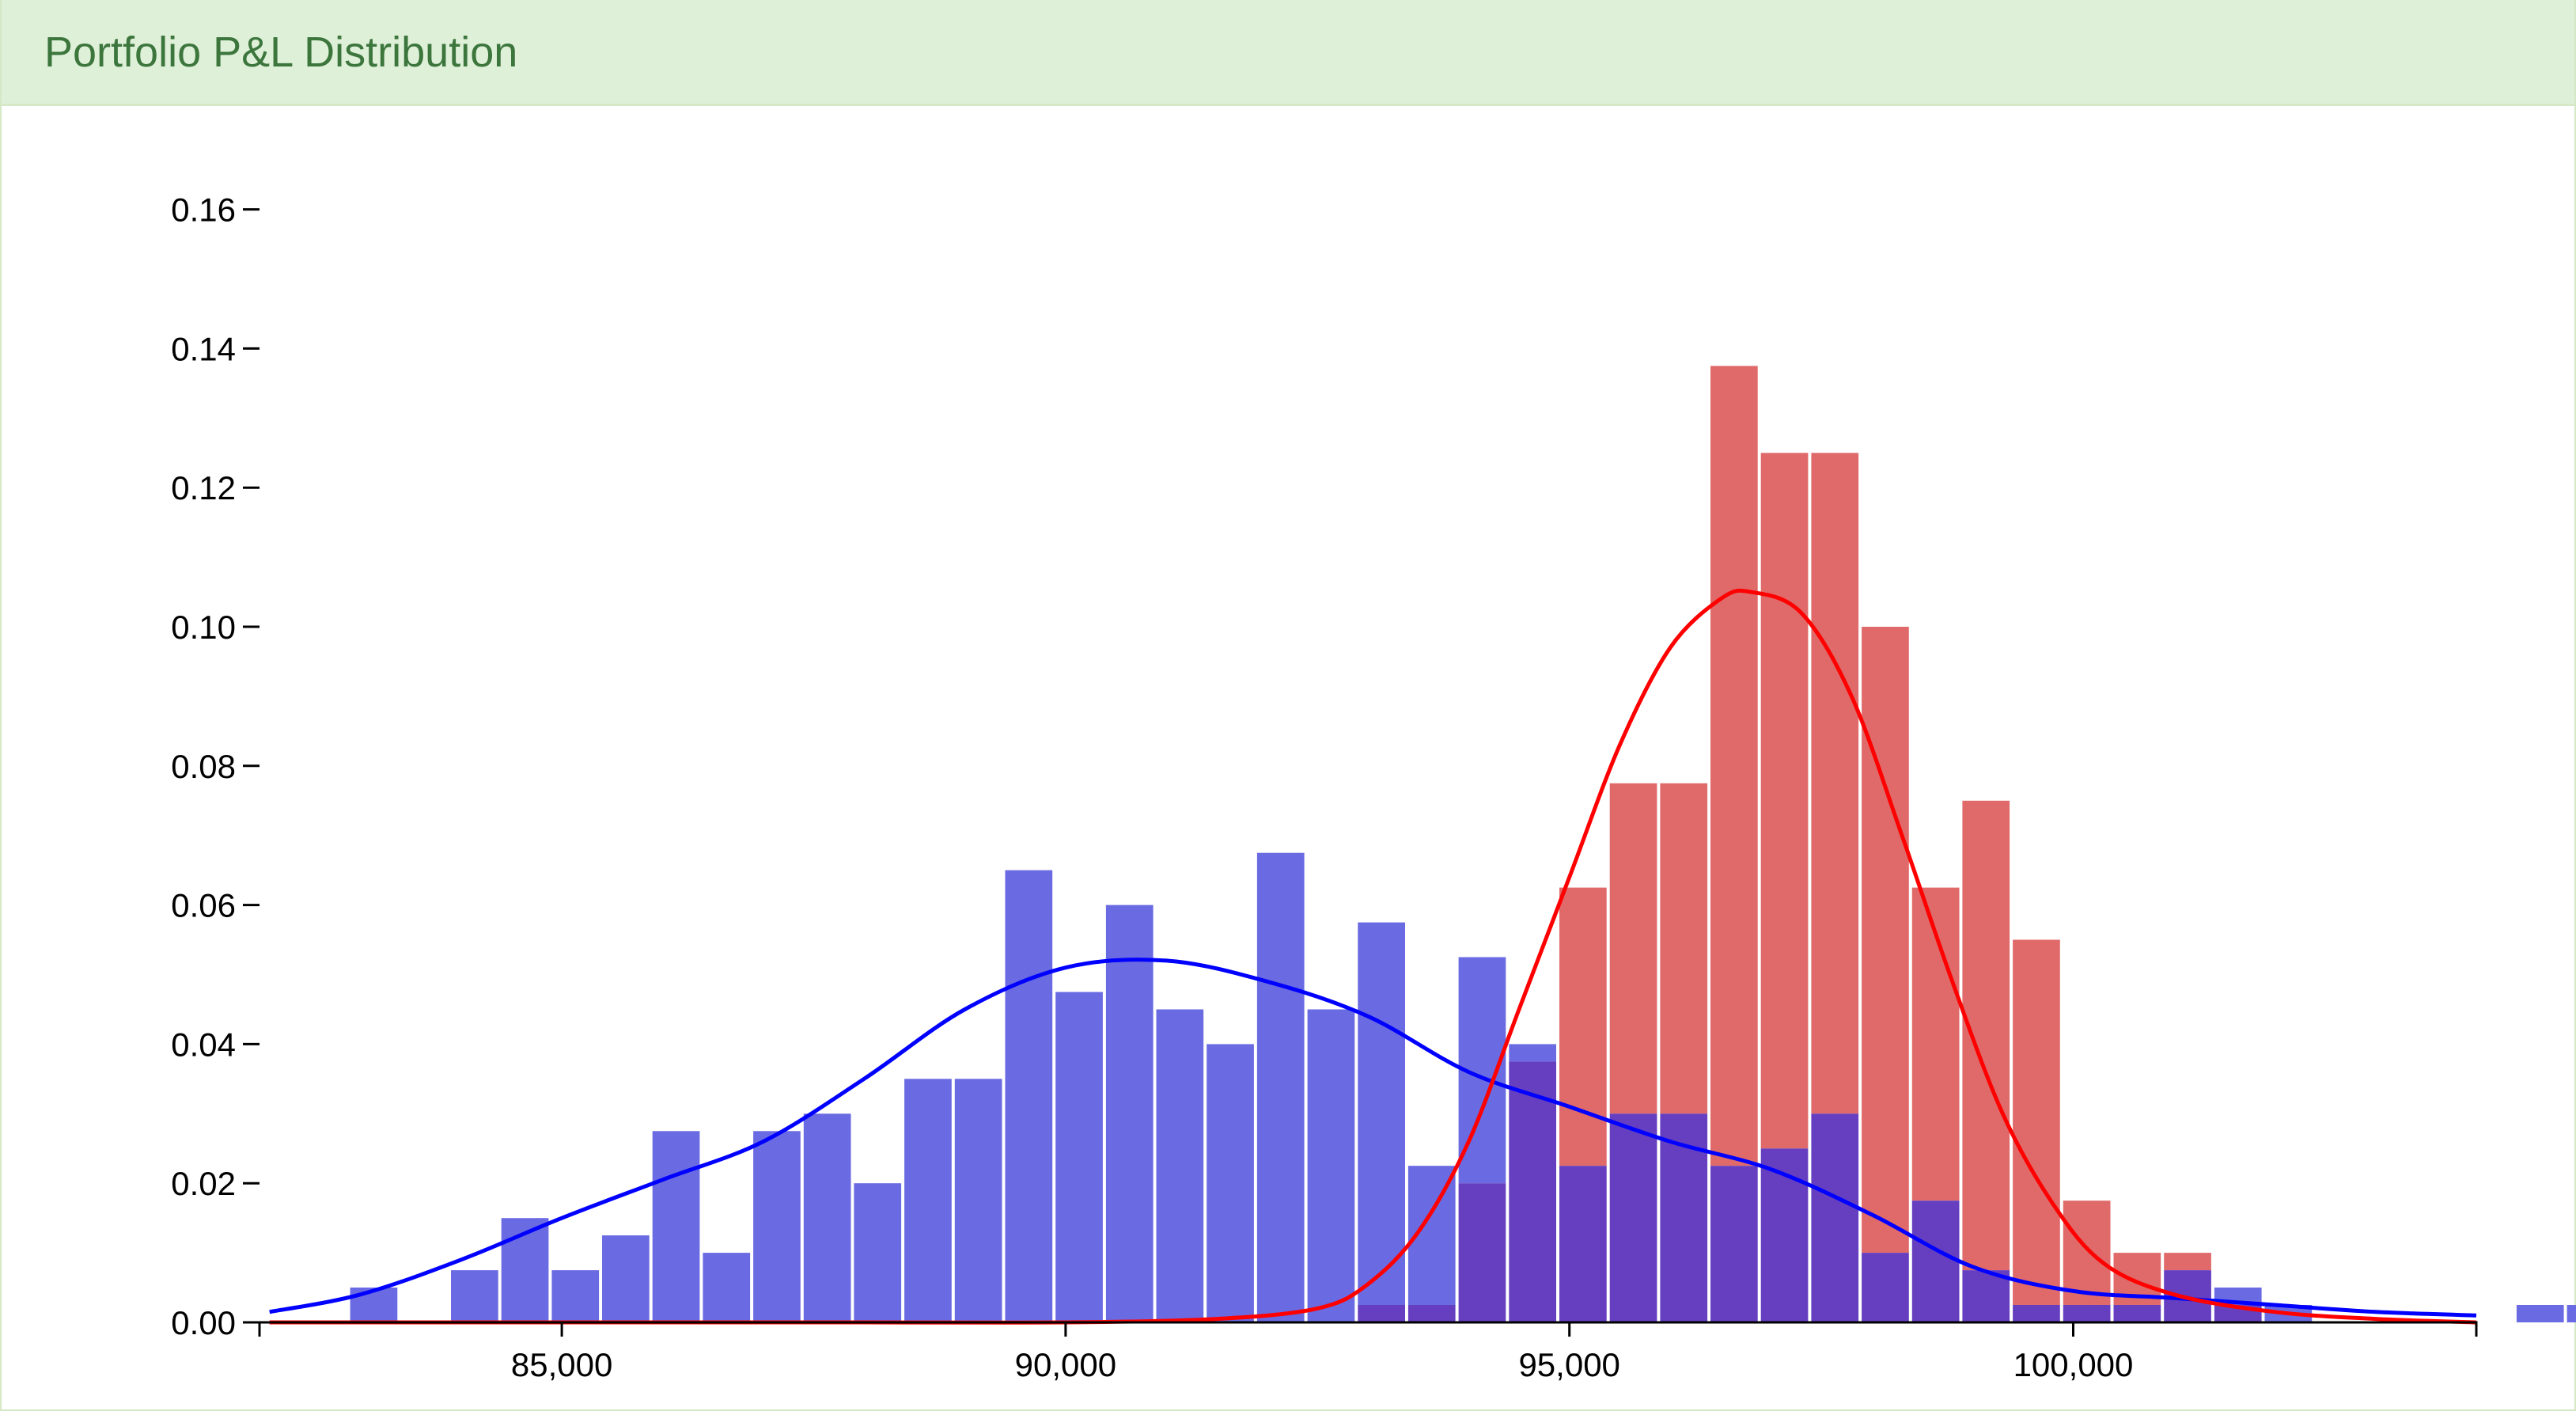  I want to click on y-axis: 0.00 0.02 0.04 0.06 0.08 0.10 0.12 0.14 0.16, so click(215, 766).